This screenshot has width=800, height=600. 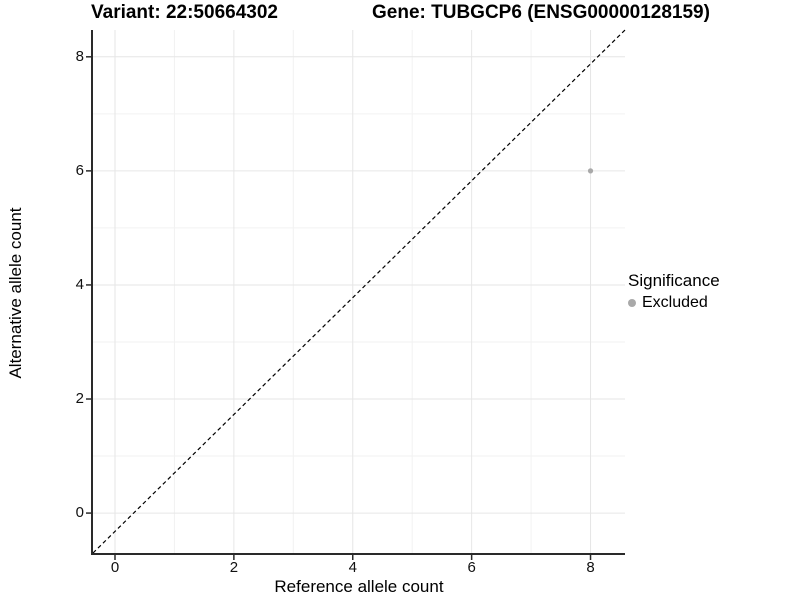 What do you see at coordinates (674, 280) in the screenshot?
I see `legend-title: Significance` at bounding box center [674, 280].